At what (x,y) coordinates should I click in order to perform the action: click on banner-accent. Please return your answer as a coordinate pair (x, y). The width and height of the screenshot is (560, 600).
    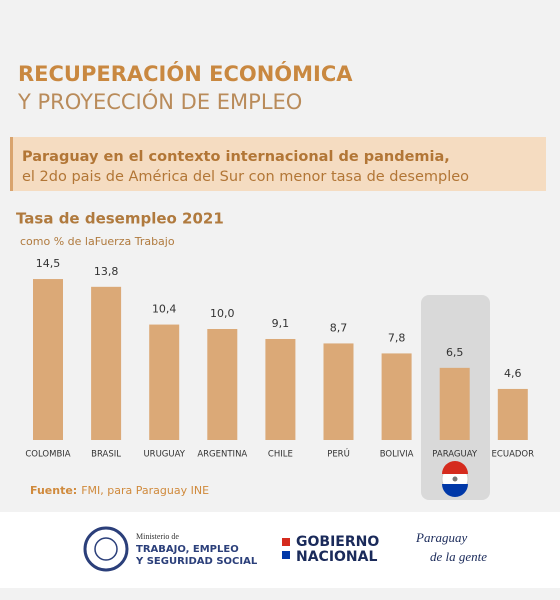
    Looking at the image, I should click on (11, 164).